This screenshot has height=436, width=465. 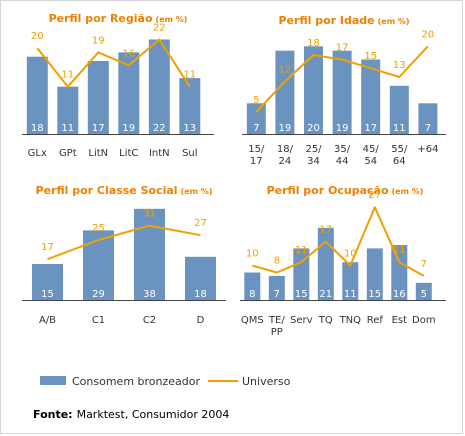 What do you see at coordinates (344, 20) in the screenshot?
I see `chart-title: Perfil por Idade (em %)` at bounding box center [344, 20].